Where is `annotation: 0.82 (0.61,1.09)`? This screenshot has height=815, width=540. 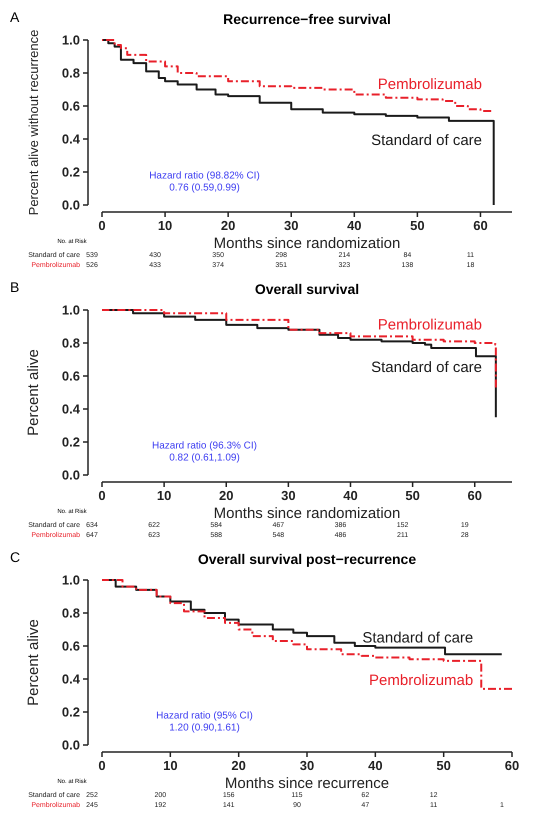
annotation: 0.82 (0.61,1.09) is located at coordinates (204, 458).